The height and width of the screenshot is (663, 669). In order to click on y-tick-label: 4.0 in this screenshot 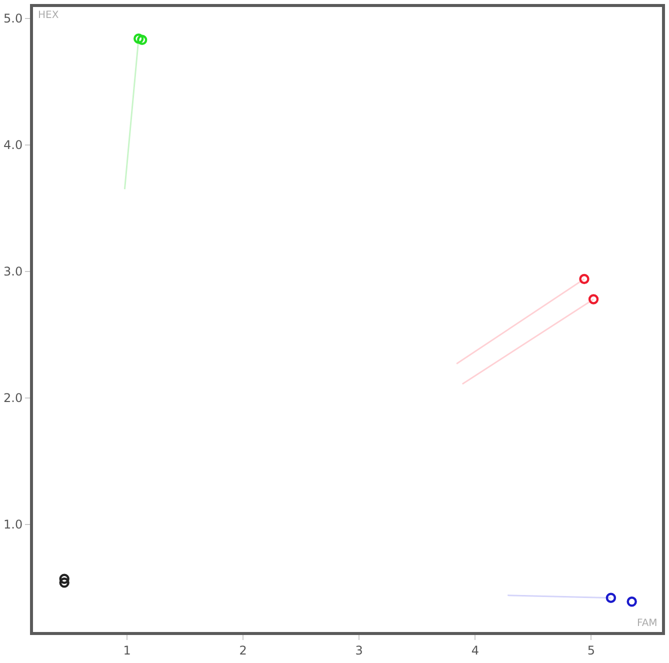, I will do `click(13, 145)`.